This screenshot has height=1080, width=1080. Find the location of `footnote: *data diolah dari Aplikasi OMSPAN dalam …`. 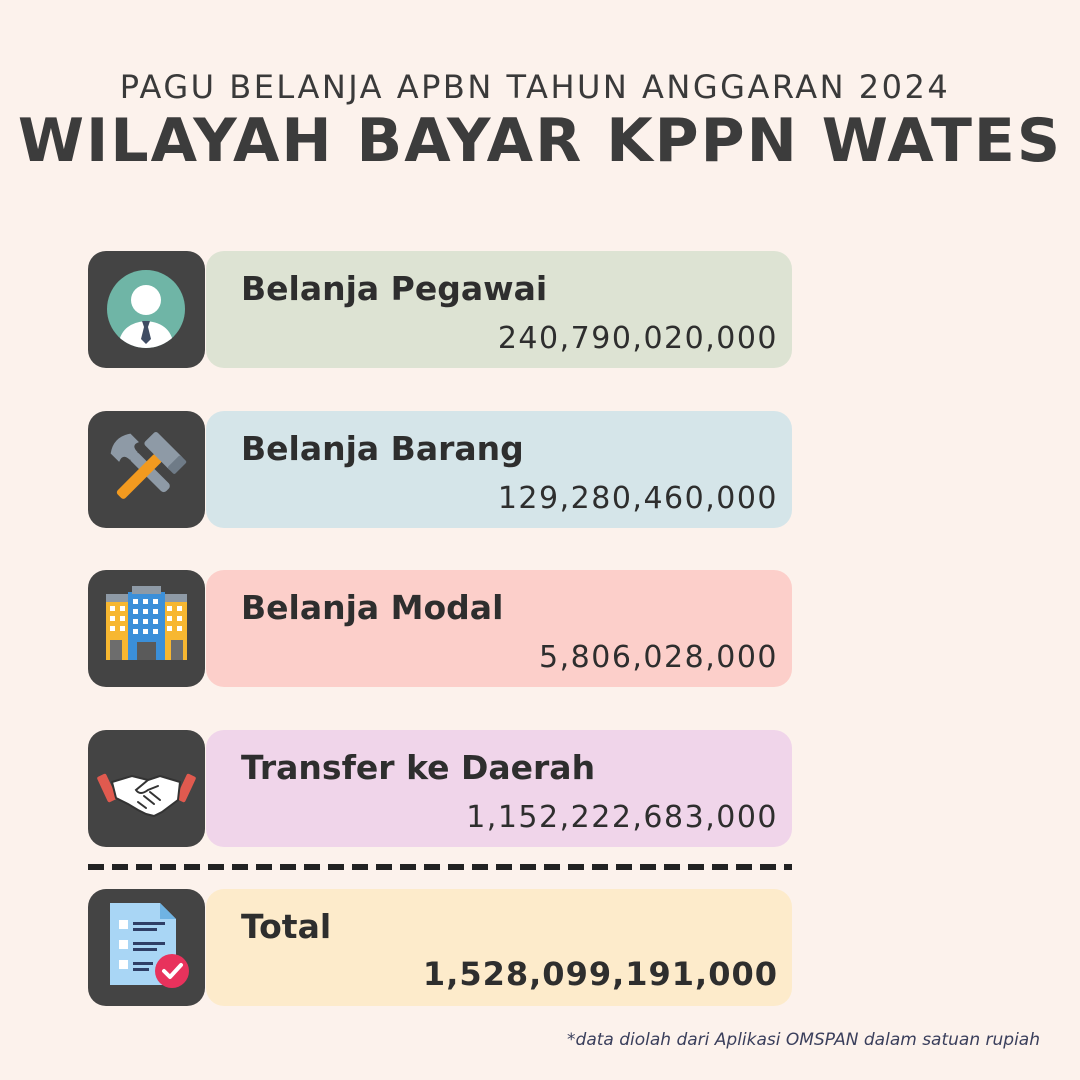

footnote: *data diolah dari Aplikasi OMSPAN dalam … is located at coordinates (803, 1040).